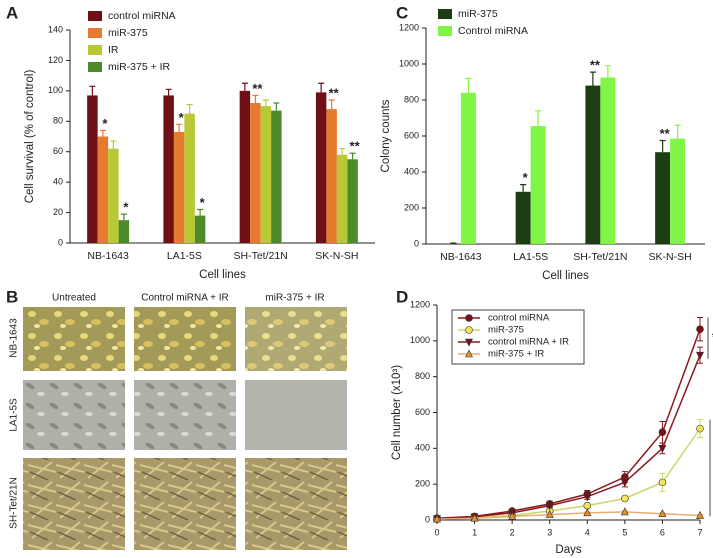  What do you see at coordinates (469, 342) in the screenshot?
I see `legend-marker` at bounding box center [469, 342].